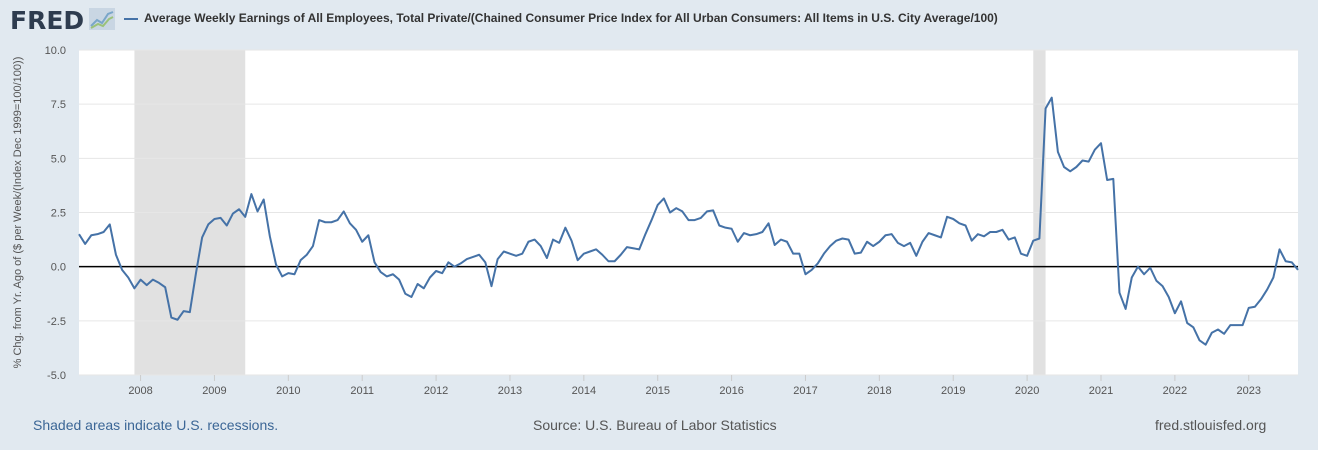  What do you see at coordinates (1211, 425) in the screenshot?
I see `site-link: fred.stlouisfed.org` at bounding box center [1211, 425].